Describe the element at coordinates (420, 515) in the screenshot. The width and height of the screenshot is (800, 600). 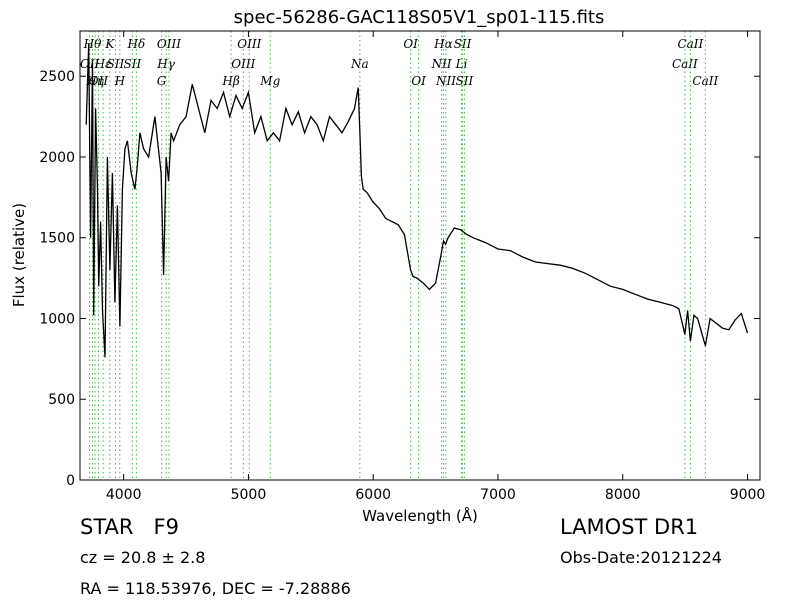
I see `x-axis-label: Wavelength (Å)` at that location.